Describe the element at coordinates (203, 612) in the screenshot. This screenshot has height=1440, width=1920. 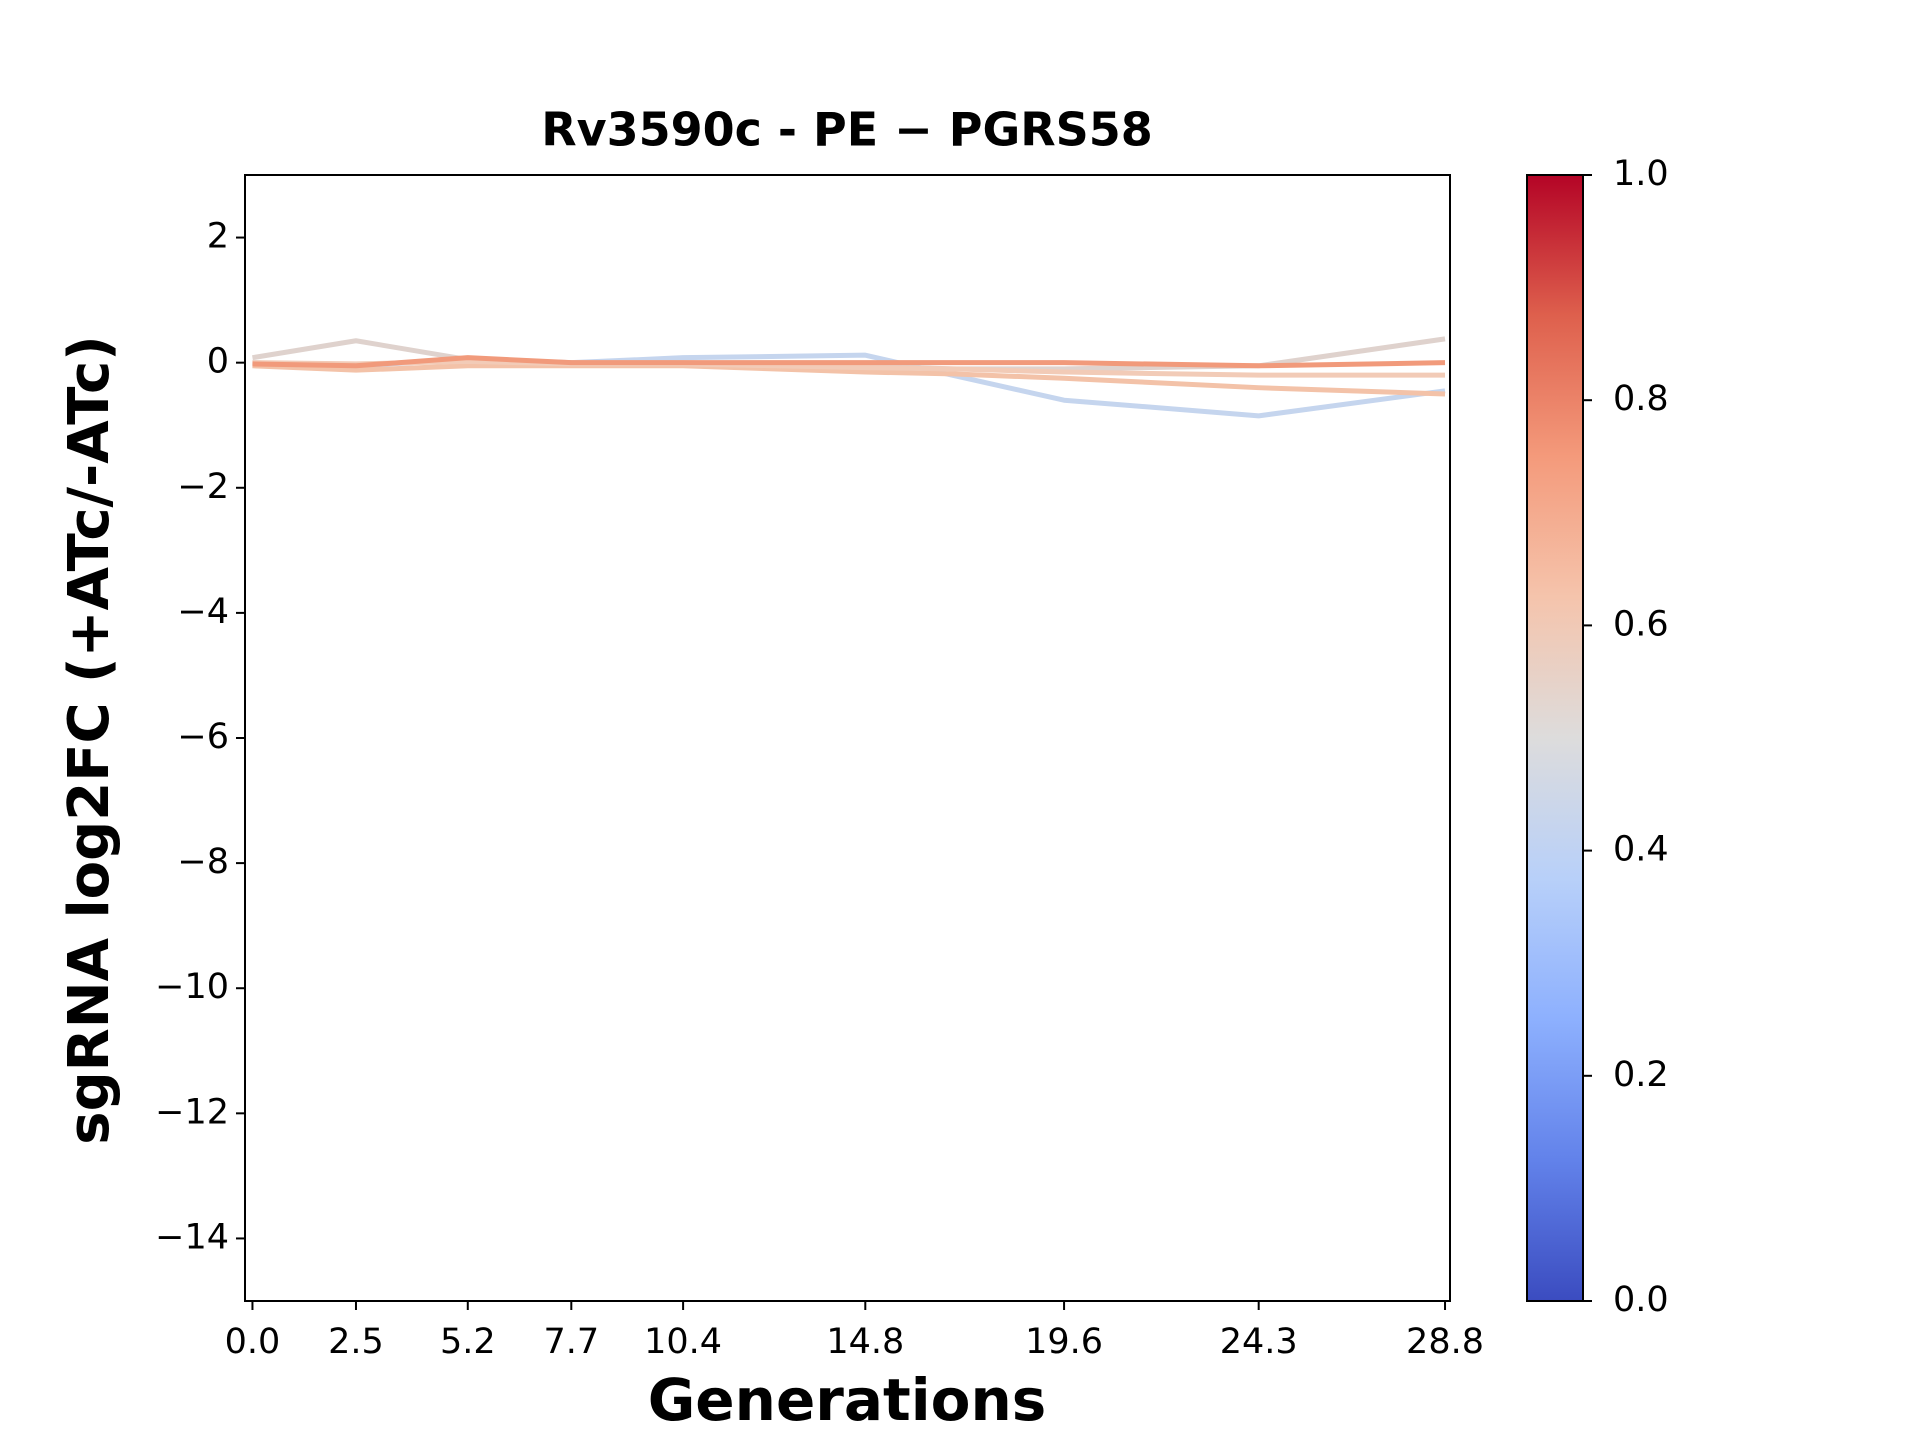
I see `y-tick-label: −4` at that location.